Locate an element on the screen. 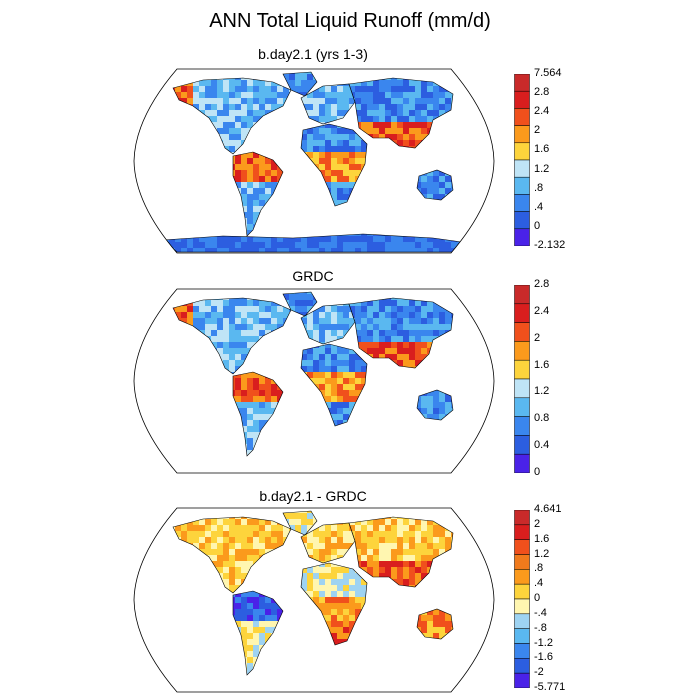 The image size is (700, 700). colorbar-tick-label: -5.771 is located at coordinates (549, 687).